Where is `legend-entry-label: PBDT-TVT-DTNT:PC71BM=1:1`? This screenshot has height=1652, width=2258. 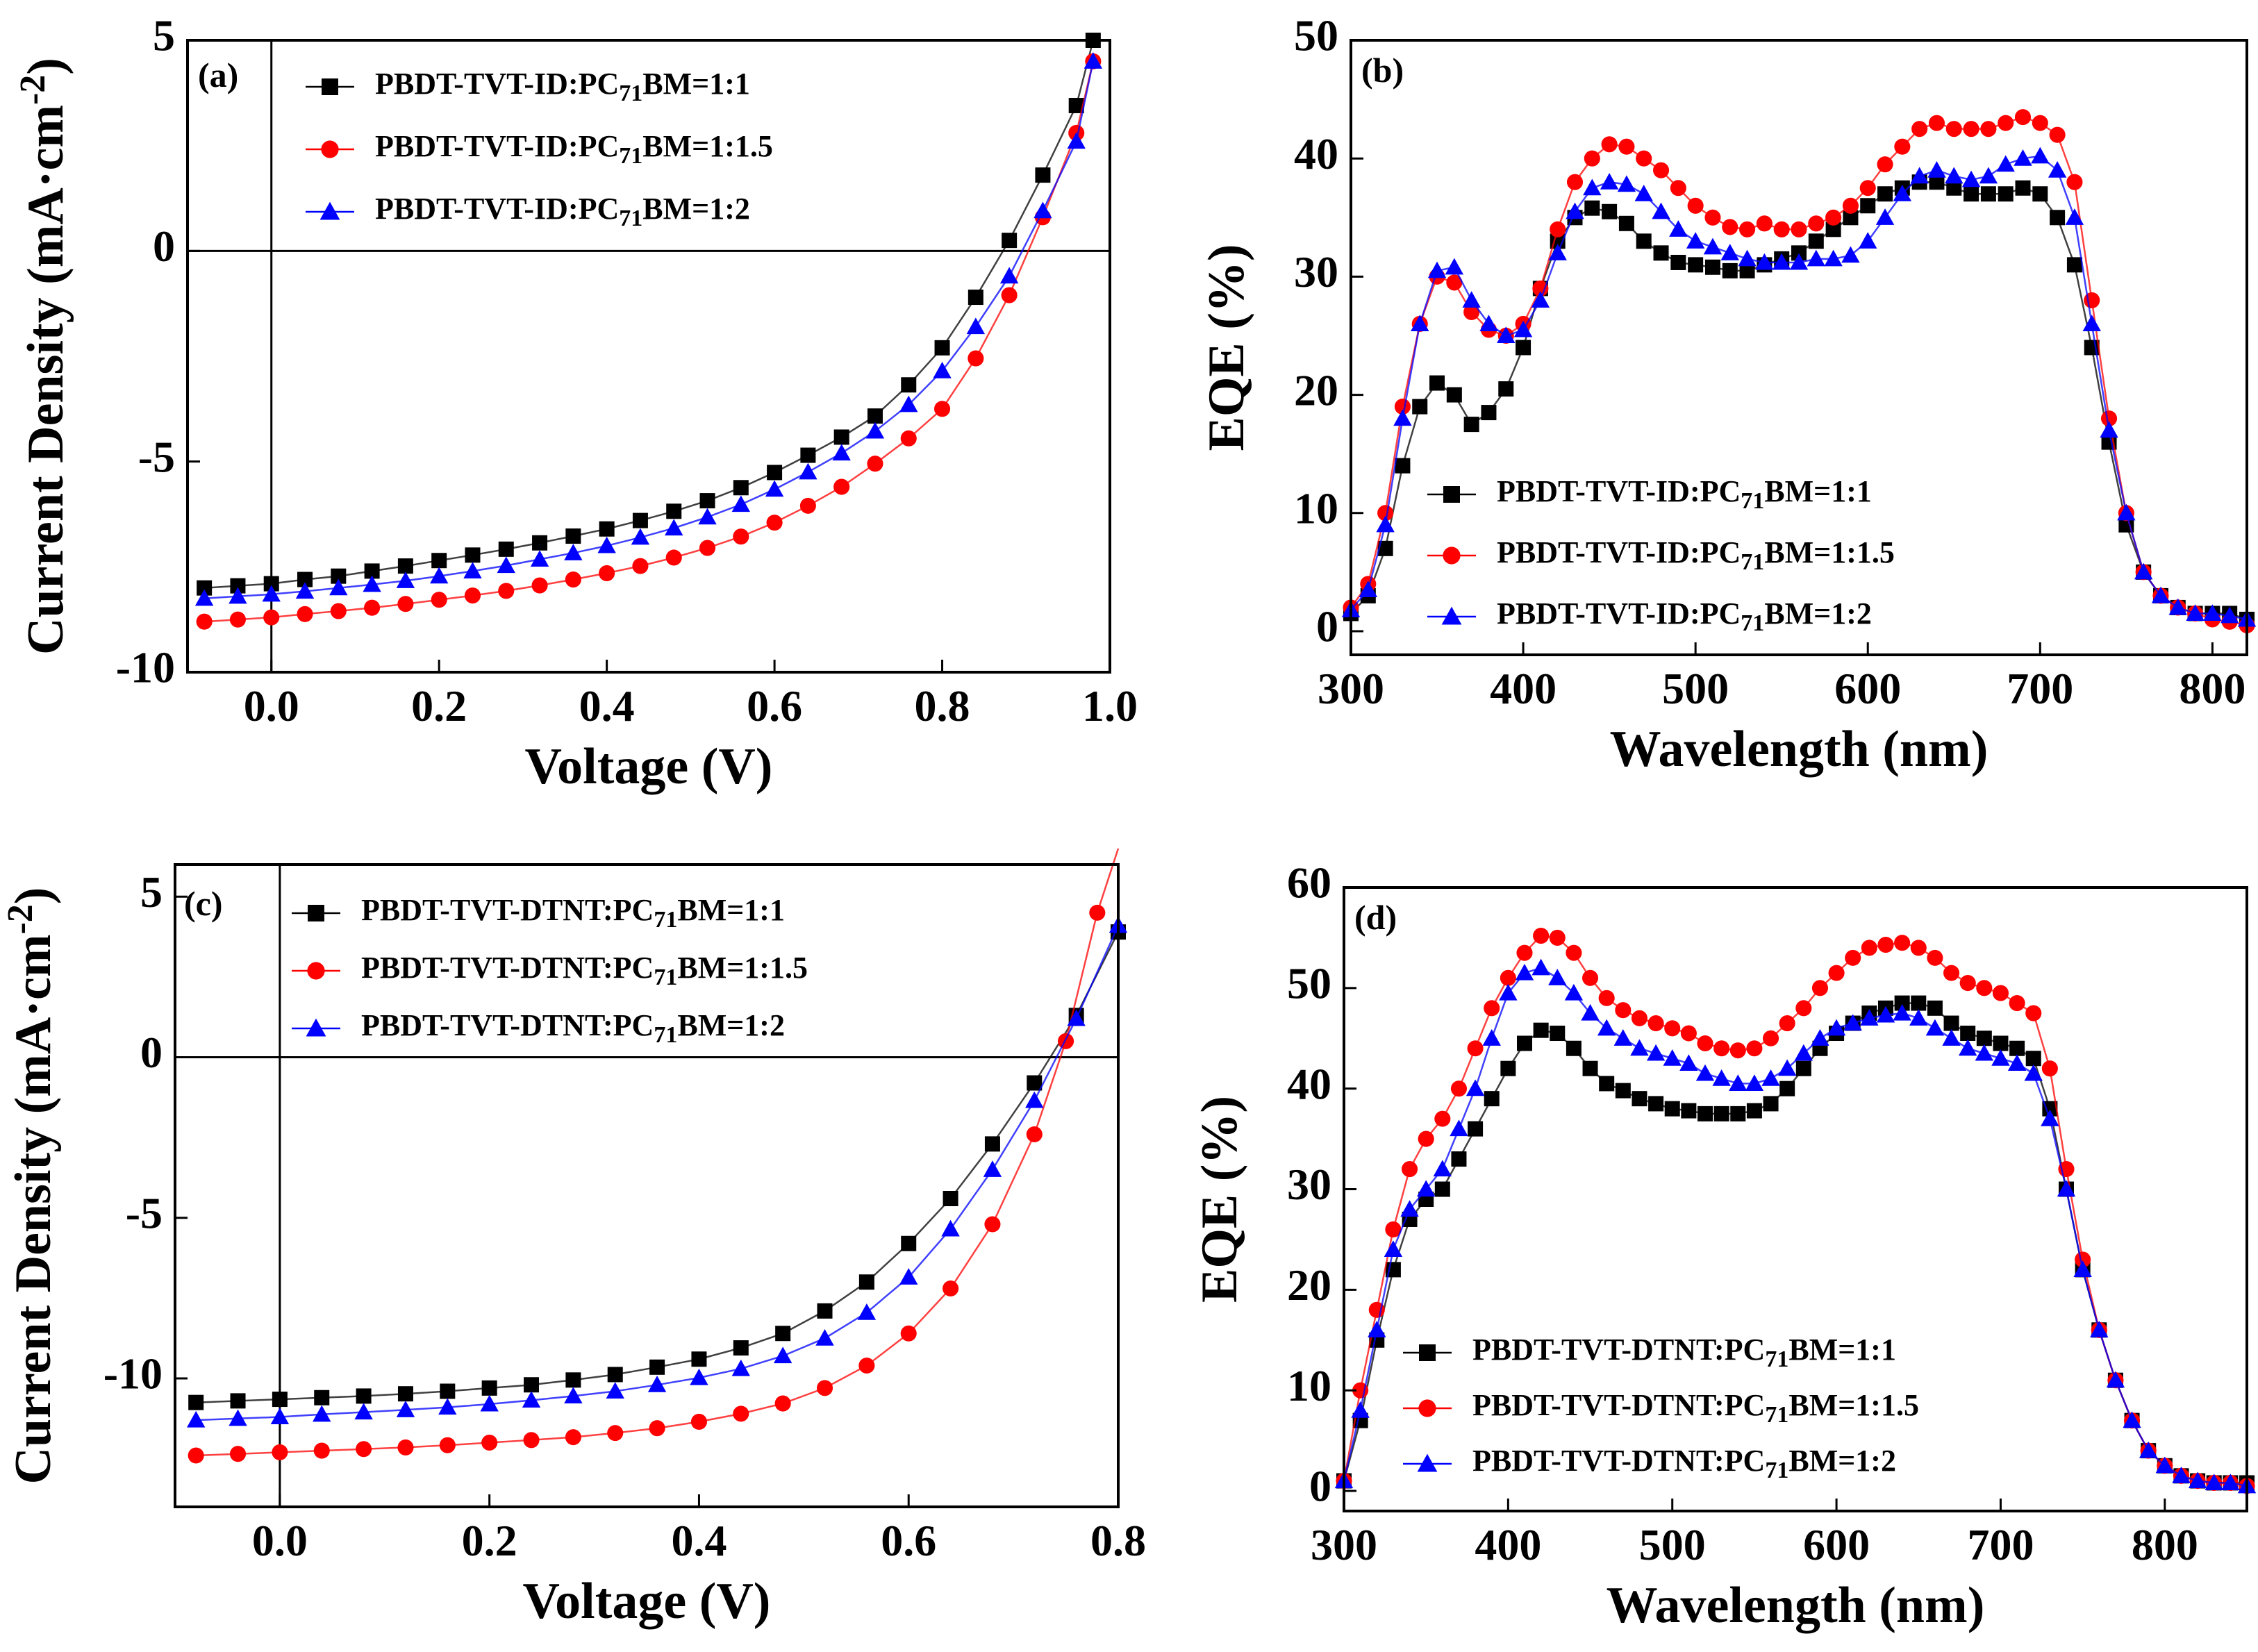
legend-entry-label: PBDT-TVT-DTNT:PC71BM=1:1 is located at coordinates (573, 913).